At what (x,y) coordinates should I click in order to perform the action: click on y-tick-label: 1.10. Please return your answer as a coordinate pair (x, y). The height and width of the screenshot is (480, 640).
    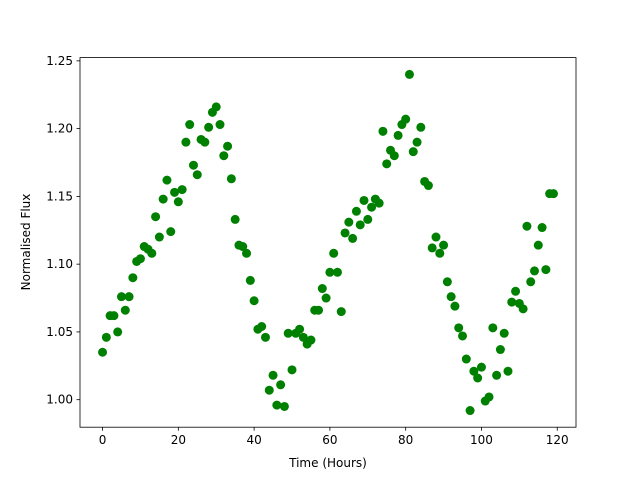
    Looking at the image, I should click on (59, 264).